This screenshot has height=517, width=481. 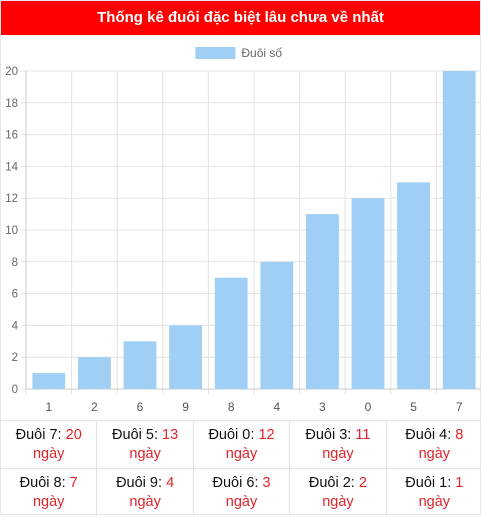 What do you see at coordinates (11, 104) in the screenshot?
I see `y-tick-label: 18` at bounding box center [11, 104].